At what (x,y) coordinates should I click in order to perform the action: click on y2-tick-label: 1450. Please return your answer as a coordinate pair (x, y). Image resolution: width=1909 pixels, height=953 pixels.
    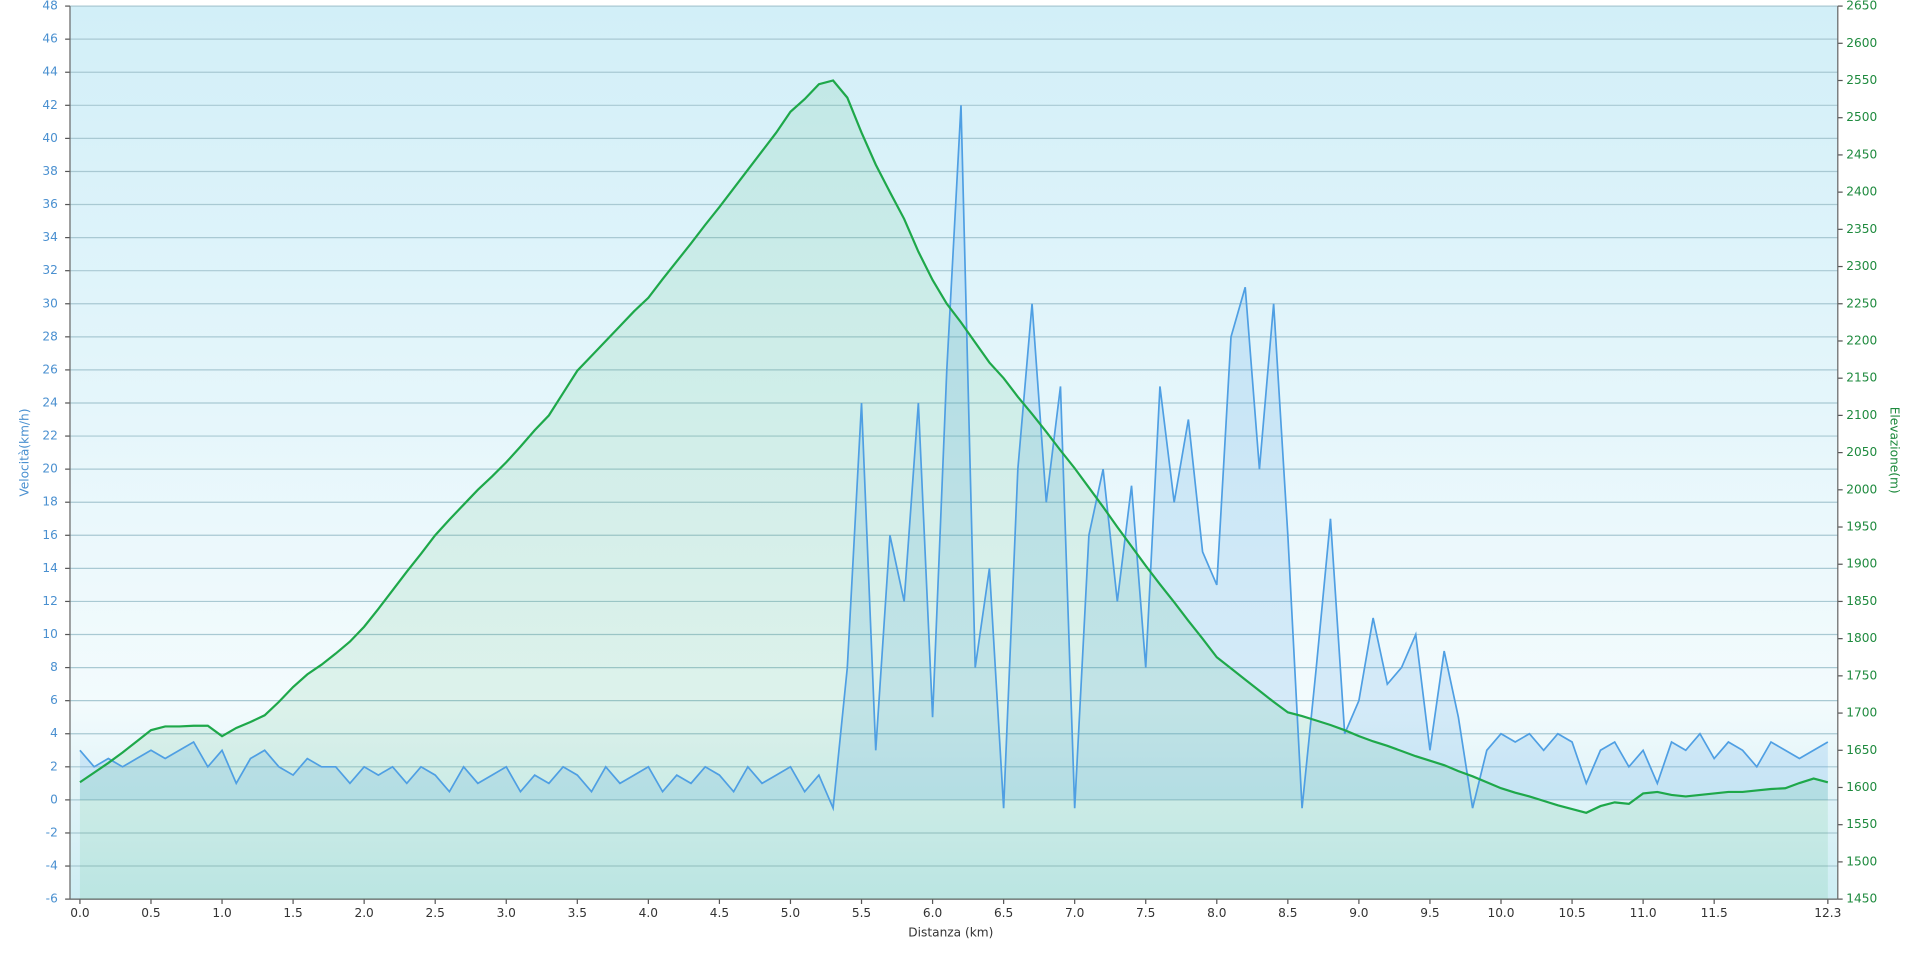
    Looking at the image, I should click on (1861, 899).